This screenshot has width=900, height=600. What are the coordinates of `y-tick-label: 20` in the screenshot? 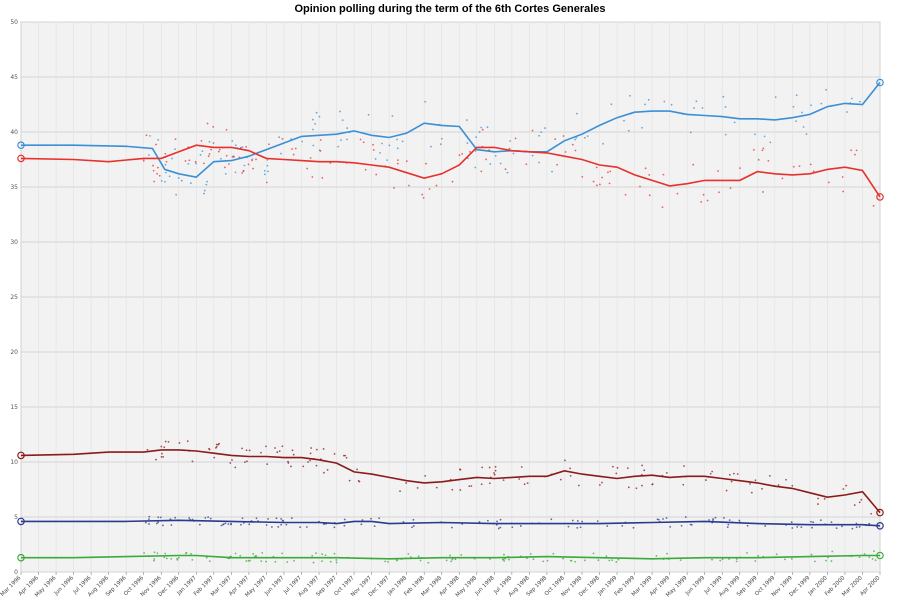 It's located at (14, 352).